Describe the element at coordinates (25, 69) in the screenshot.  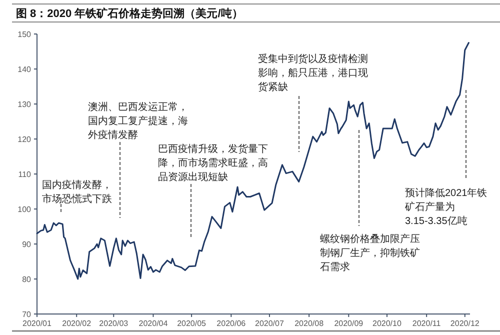
I see `y-tick-label: 140` at that location.